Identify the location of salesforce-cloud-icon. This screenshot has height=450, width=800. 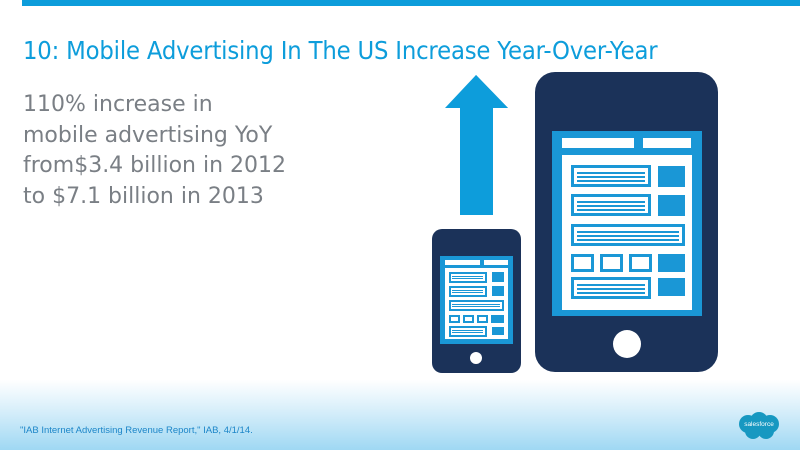
(759, 425).